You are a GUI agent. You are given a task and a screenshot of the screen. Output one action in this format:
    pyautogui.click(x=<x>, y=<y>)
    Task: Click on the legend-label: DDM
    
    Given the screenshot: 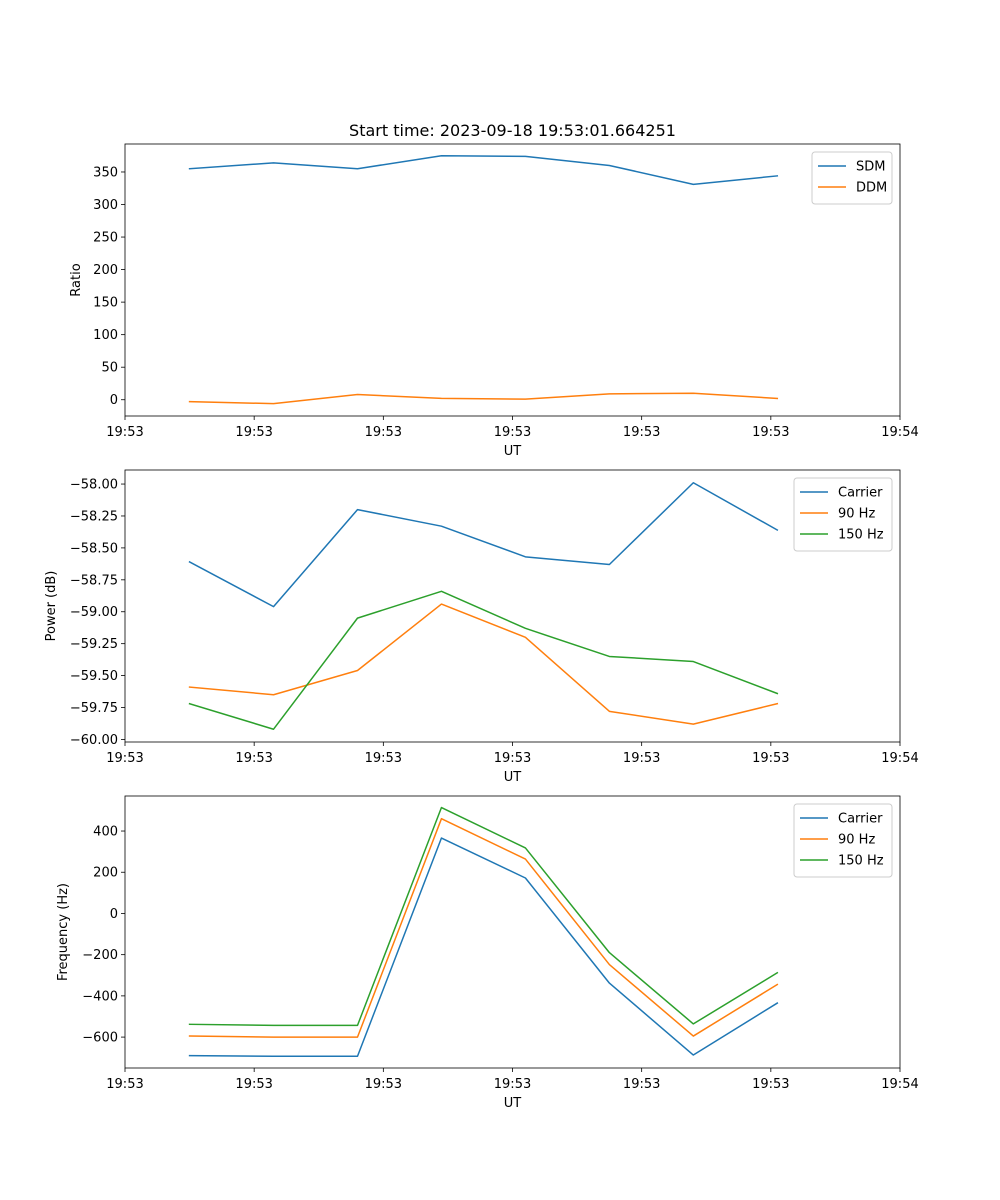 What is the action you would take?
    pyautogui.click(x=871, y=188)
    